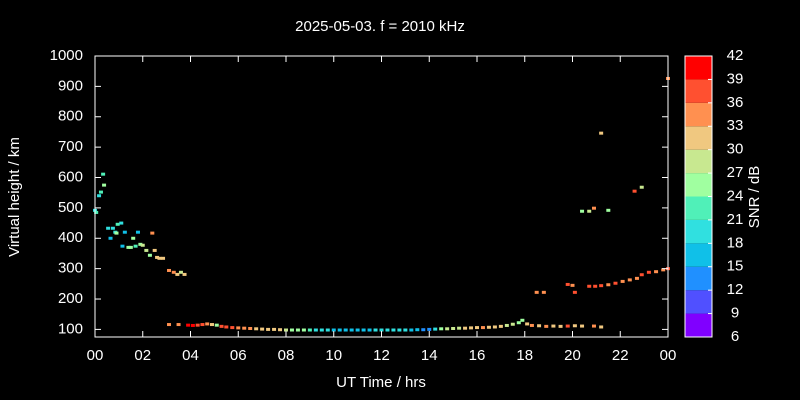 The height and width of the screenshot is (400, 800). What do you see at coordinates (70, 146) in the screenshot?
I see `y-tick-label: 700` at bounding box center [70, 146].